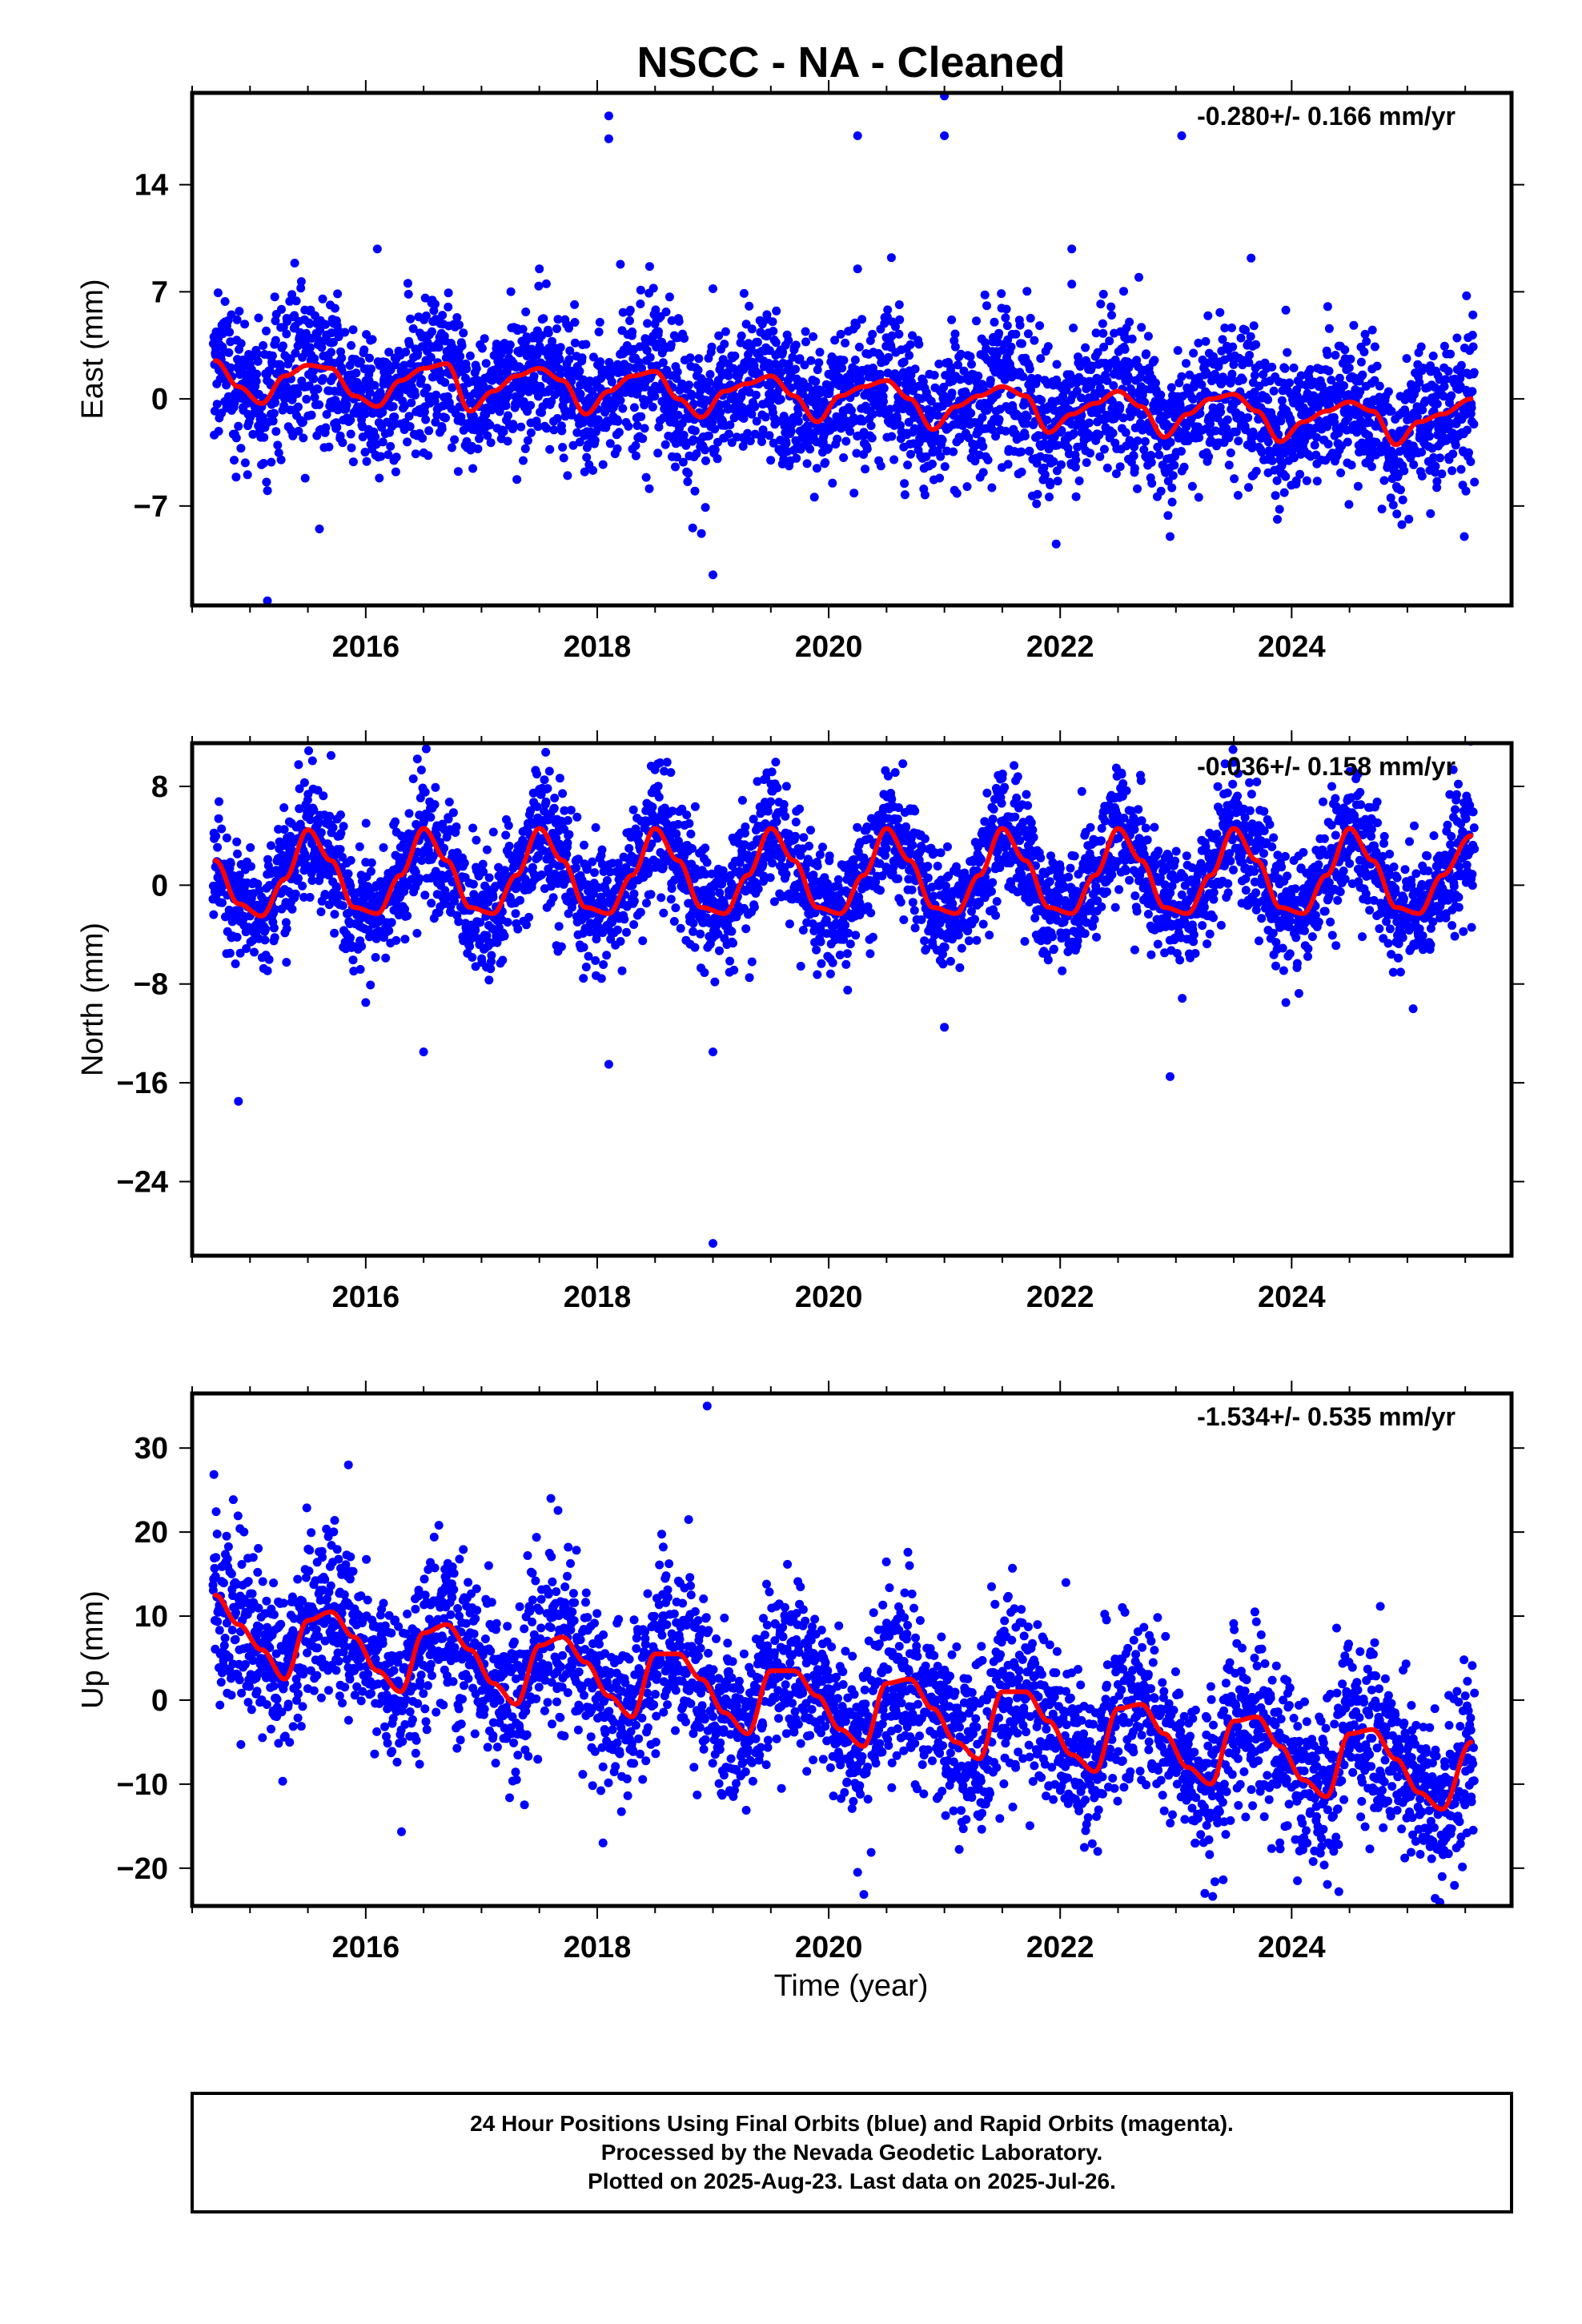 The image size is (1582, 2324). I want to click on east-y-axis-label: East (mm), so click(93, 349).